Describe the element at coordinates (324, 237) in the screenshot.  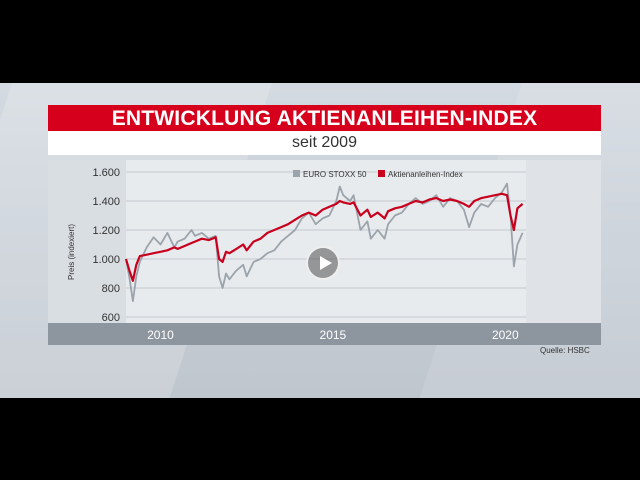
I see `series-line-aktienanleihen-index` at that location.